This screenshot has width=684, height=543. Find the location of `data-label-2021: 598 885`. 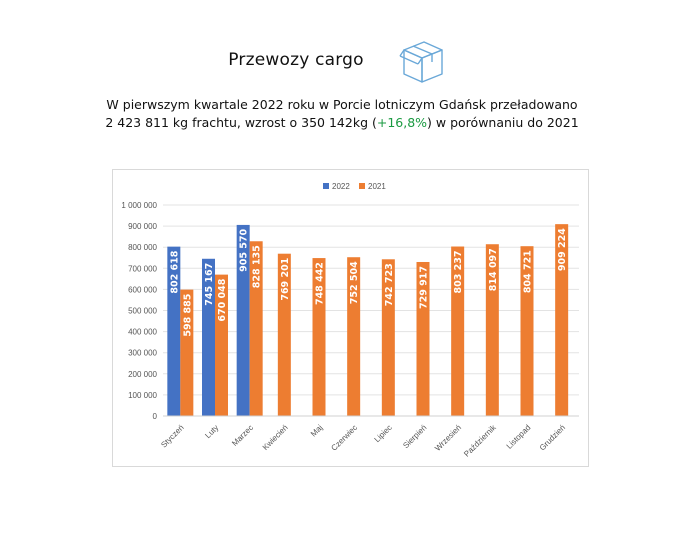

data-label-2021: 598 885 is located at coordinates (187, 315).